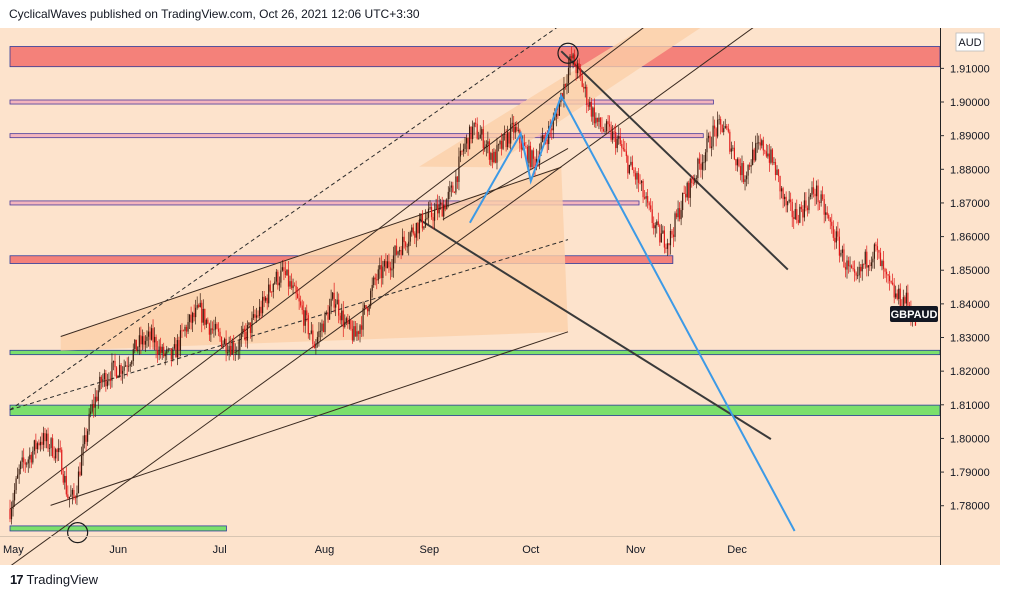 This screenshot has height=598, width=1009. I want to click on footer-brand: TradingView, so click(62, 579).